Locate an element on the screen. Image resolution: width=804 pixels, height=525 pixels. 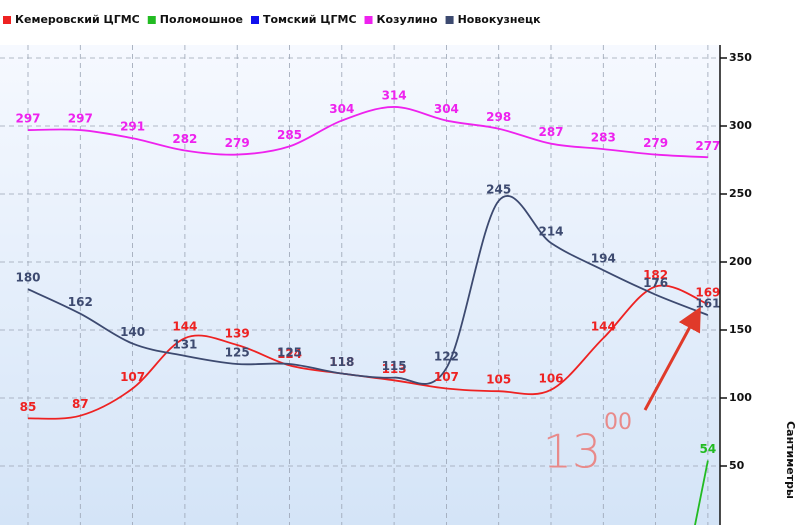
y-axis-label: Сантиметры is located at coordinates (790, 460).